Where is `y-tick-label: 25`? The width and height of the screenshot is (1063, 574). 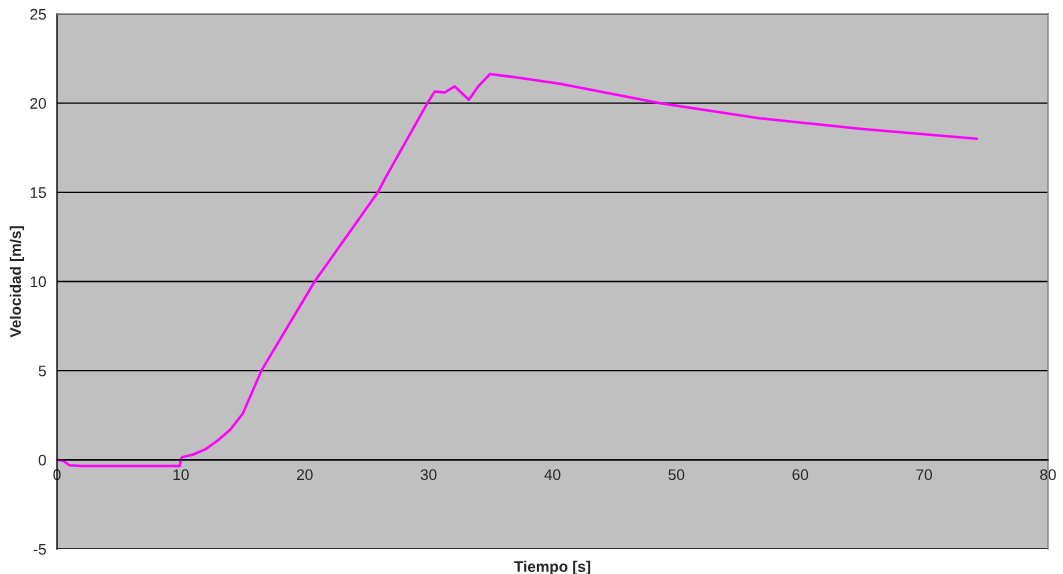
y-tick-label: 25 is located at coordinates (38, 14).